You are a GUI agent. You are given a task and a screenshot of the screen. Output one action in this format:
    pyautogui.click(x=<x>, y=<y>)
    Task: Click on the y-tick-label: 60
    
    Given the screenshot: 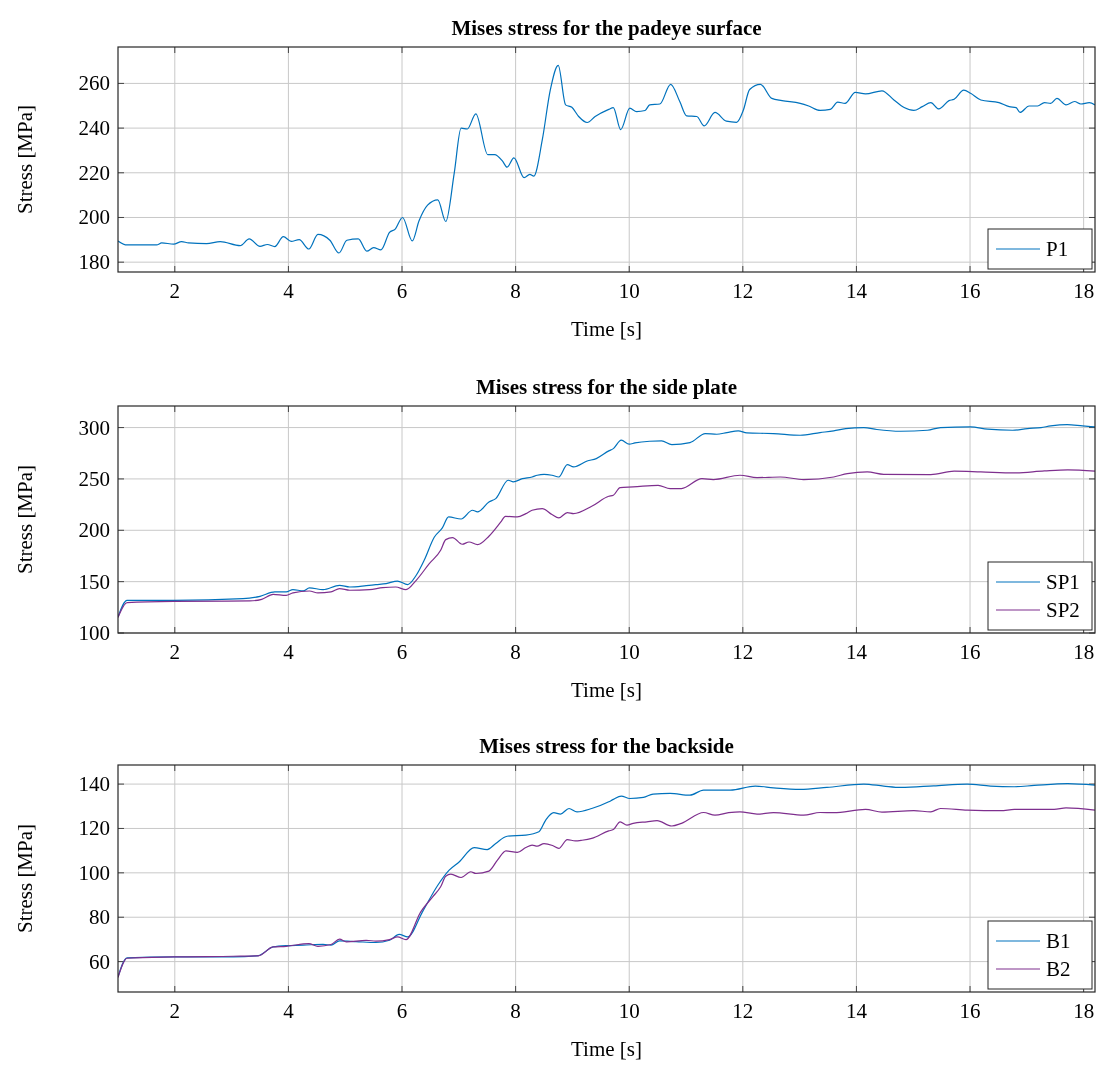 What is the action you would take?
    pyautogui.click(x=99, y=961)
    